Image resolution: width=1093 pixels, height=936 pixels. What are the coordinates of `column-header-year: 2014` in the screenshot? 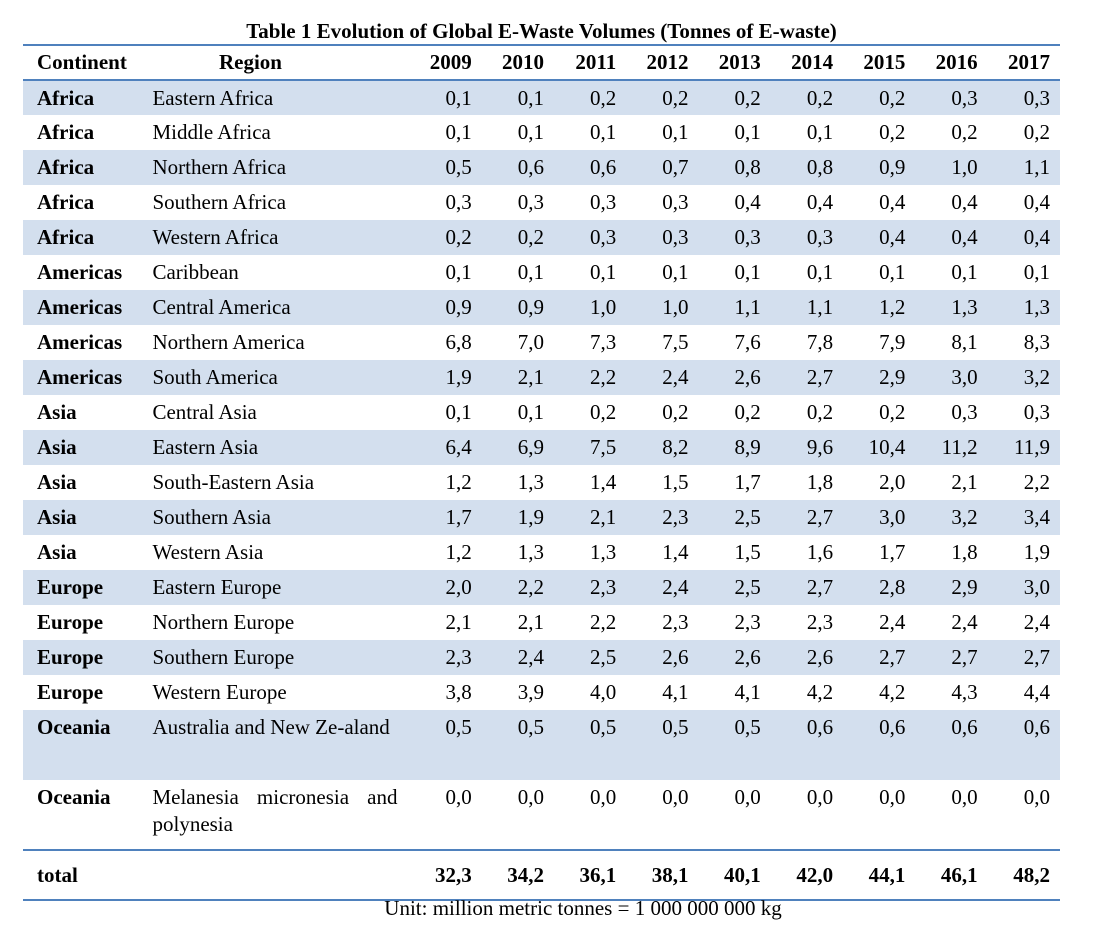 It's located at (807, 62).